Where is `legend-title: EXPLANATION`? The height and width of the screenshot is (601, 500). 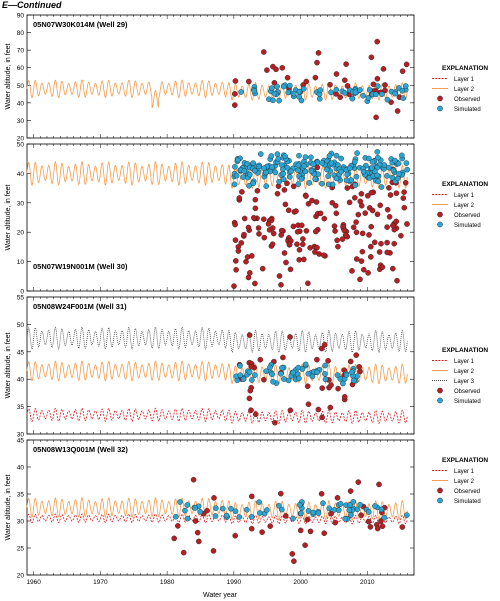
legend-title: EXPLANATION is located at coordinates (465, 460).